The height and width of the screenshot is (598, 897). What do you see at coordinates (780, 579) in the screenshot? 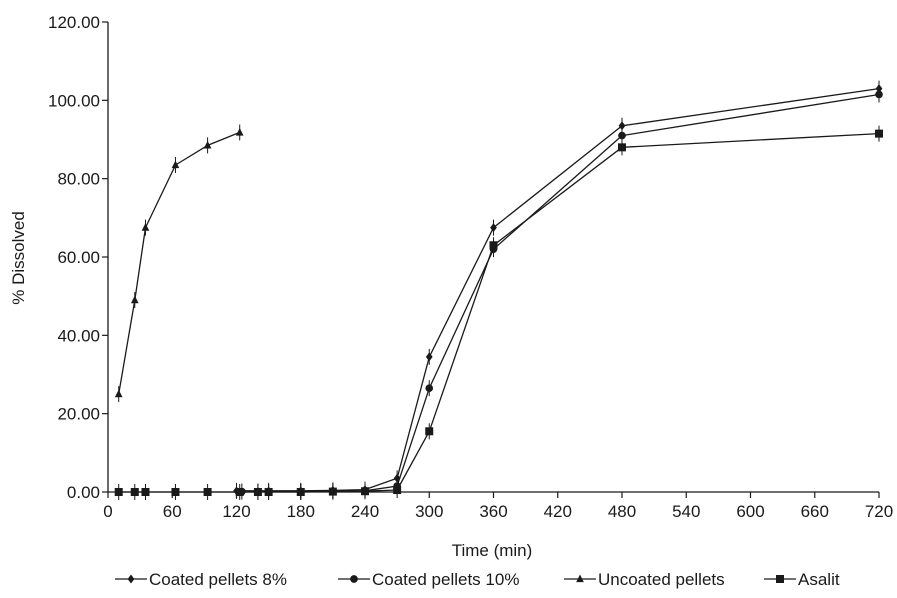
I see `legend-marker-square` at bounding box center [780, 579].